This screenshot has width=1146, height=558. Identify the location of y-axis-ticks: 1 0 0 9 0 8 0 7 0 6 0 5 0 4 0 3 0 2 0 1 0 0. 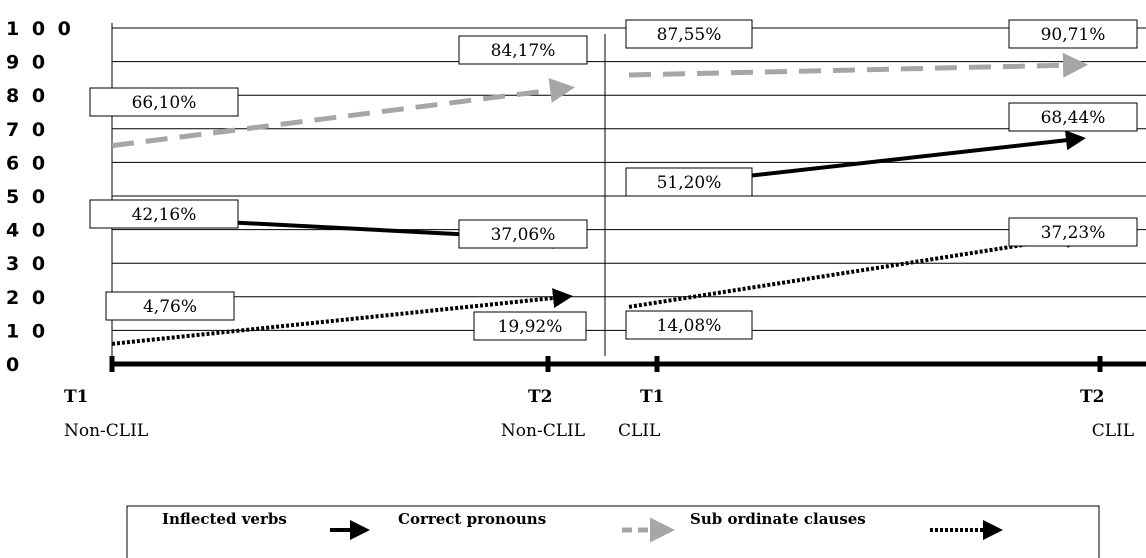
(40, 197).